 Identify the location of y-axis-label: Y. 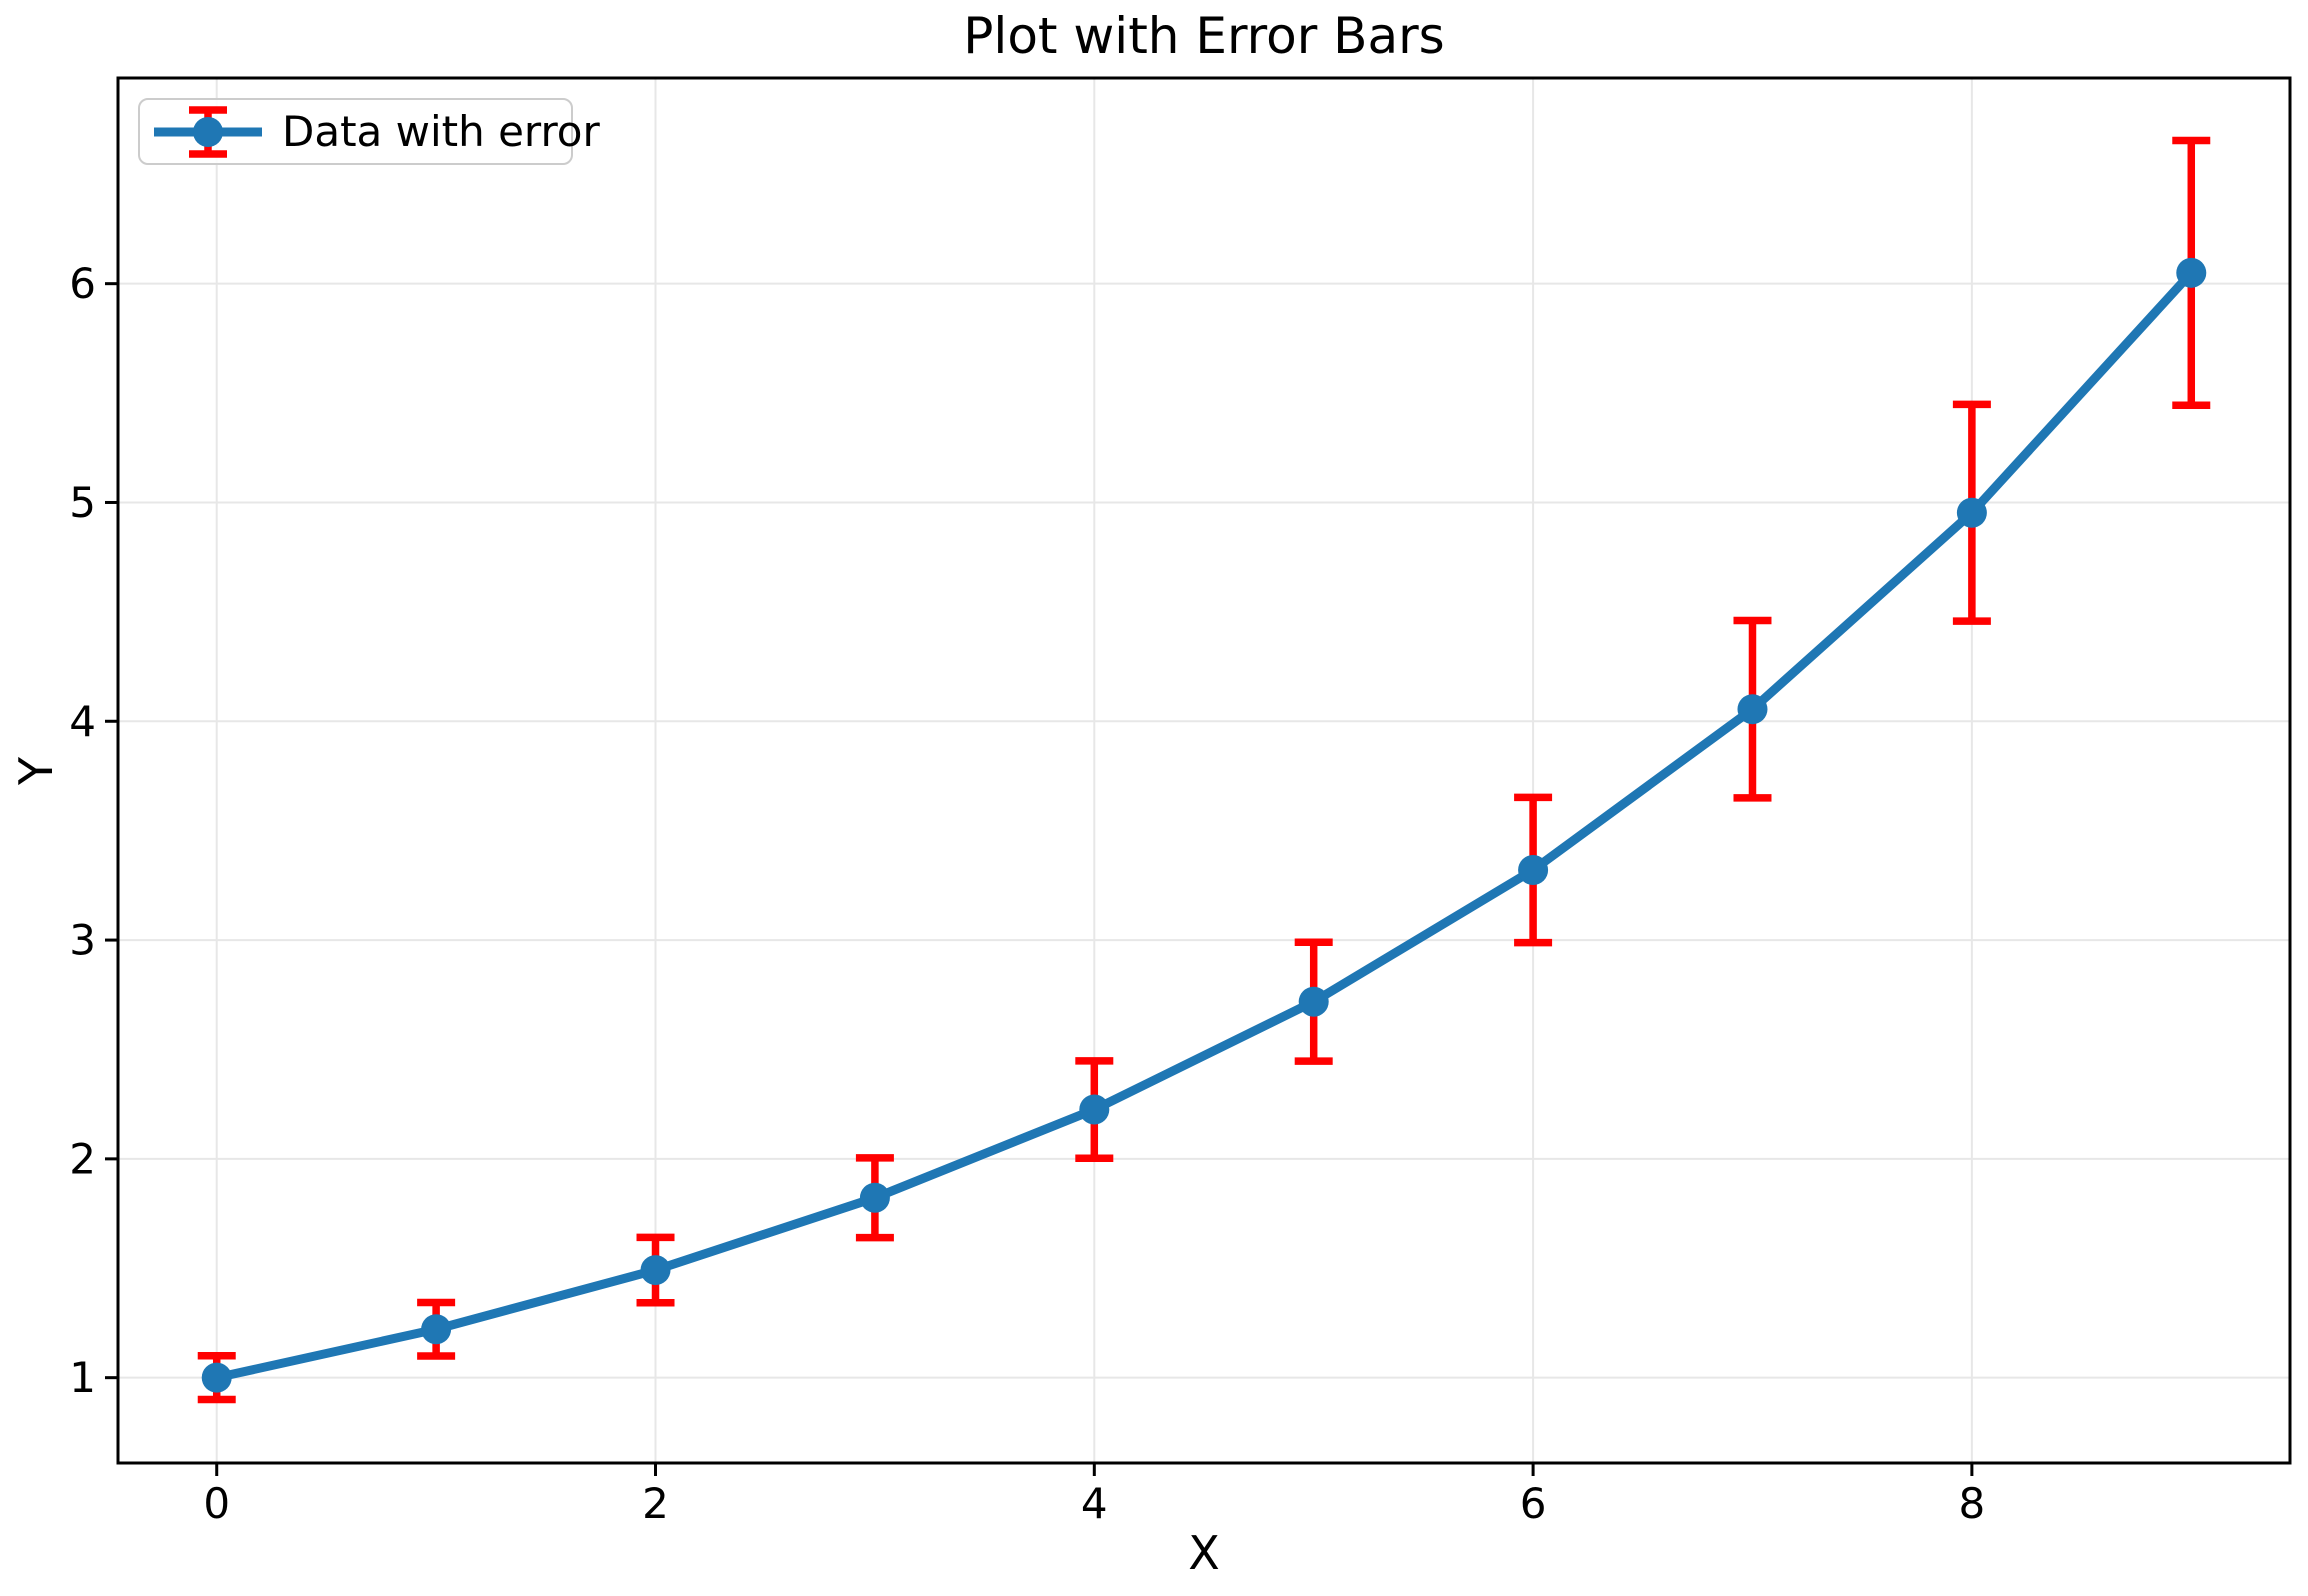
(36, 771).